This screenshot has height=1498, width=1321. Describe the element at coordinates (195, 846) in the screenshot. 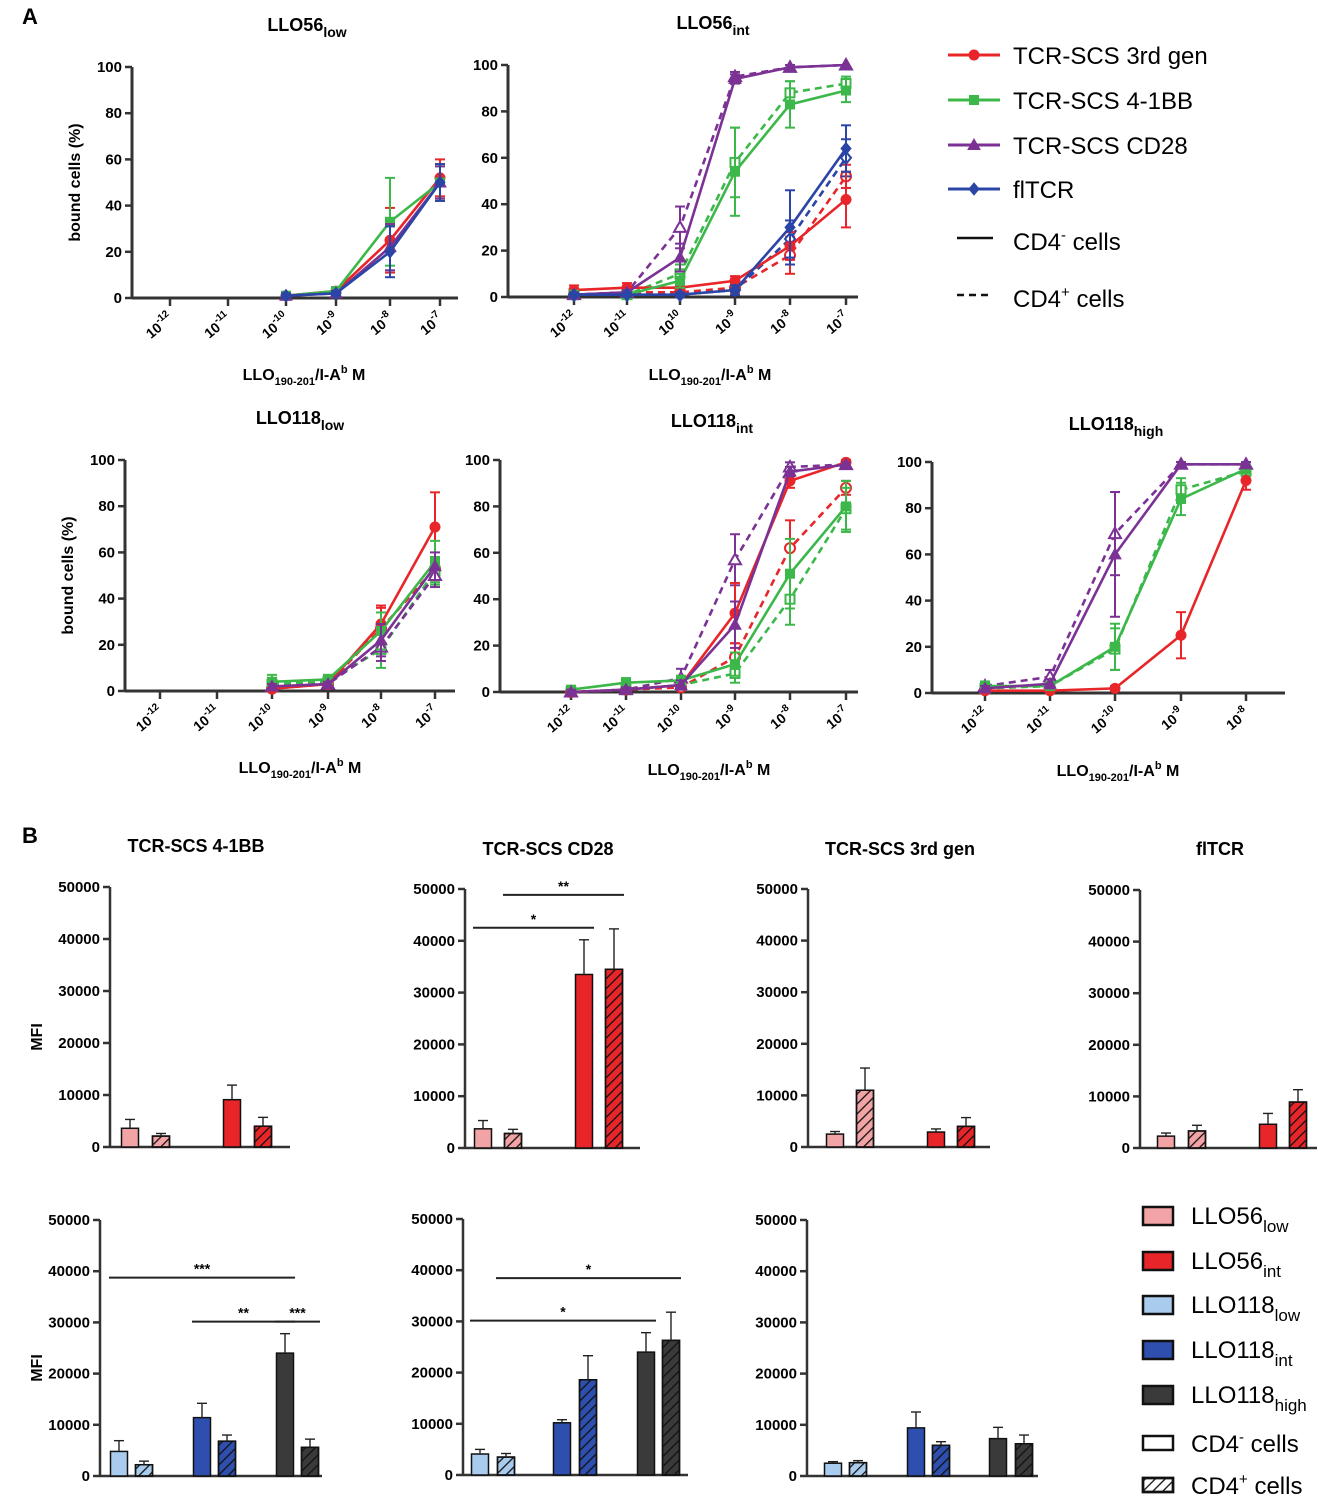

I see `chart-title: TCR-SCS 4-1BB` at that location.